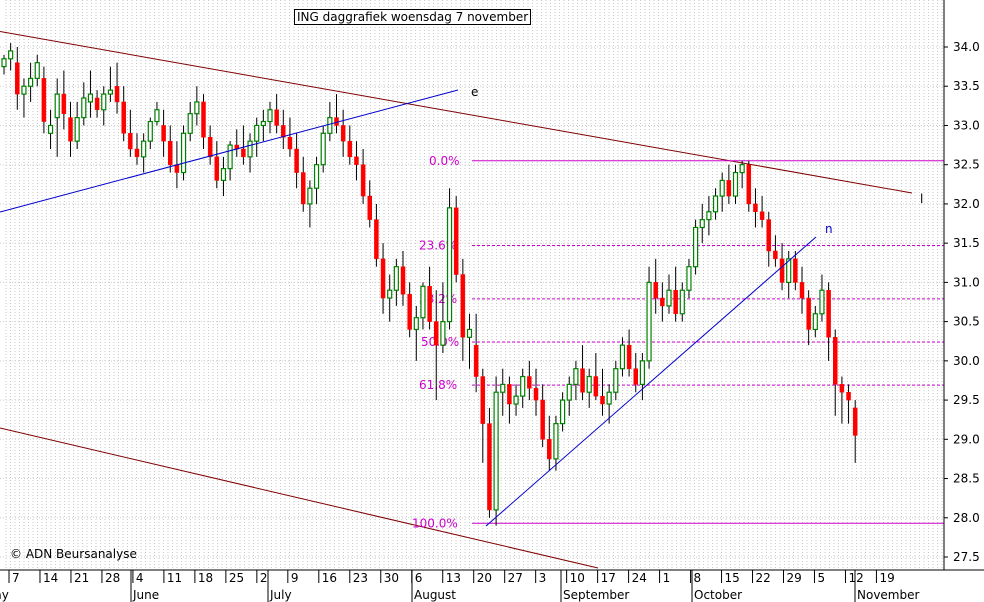 Image resolution: width=984 pixels, height=602 pixels. What do you see at coordinates (886, 578) in the screenshot?
I see `x-tick-label: 19` at bounding box center [886, 578].